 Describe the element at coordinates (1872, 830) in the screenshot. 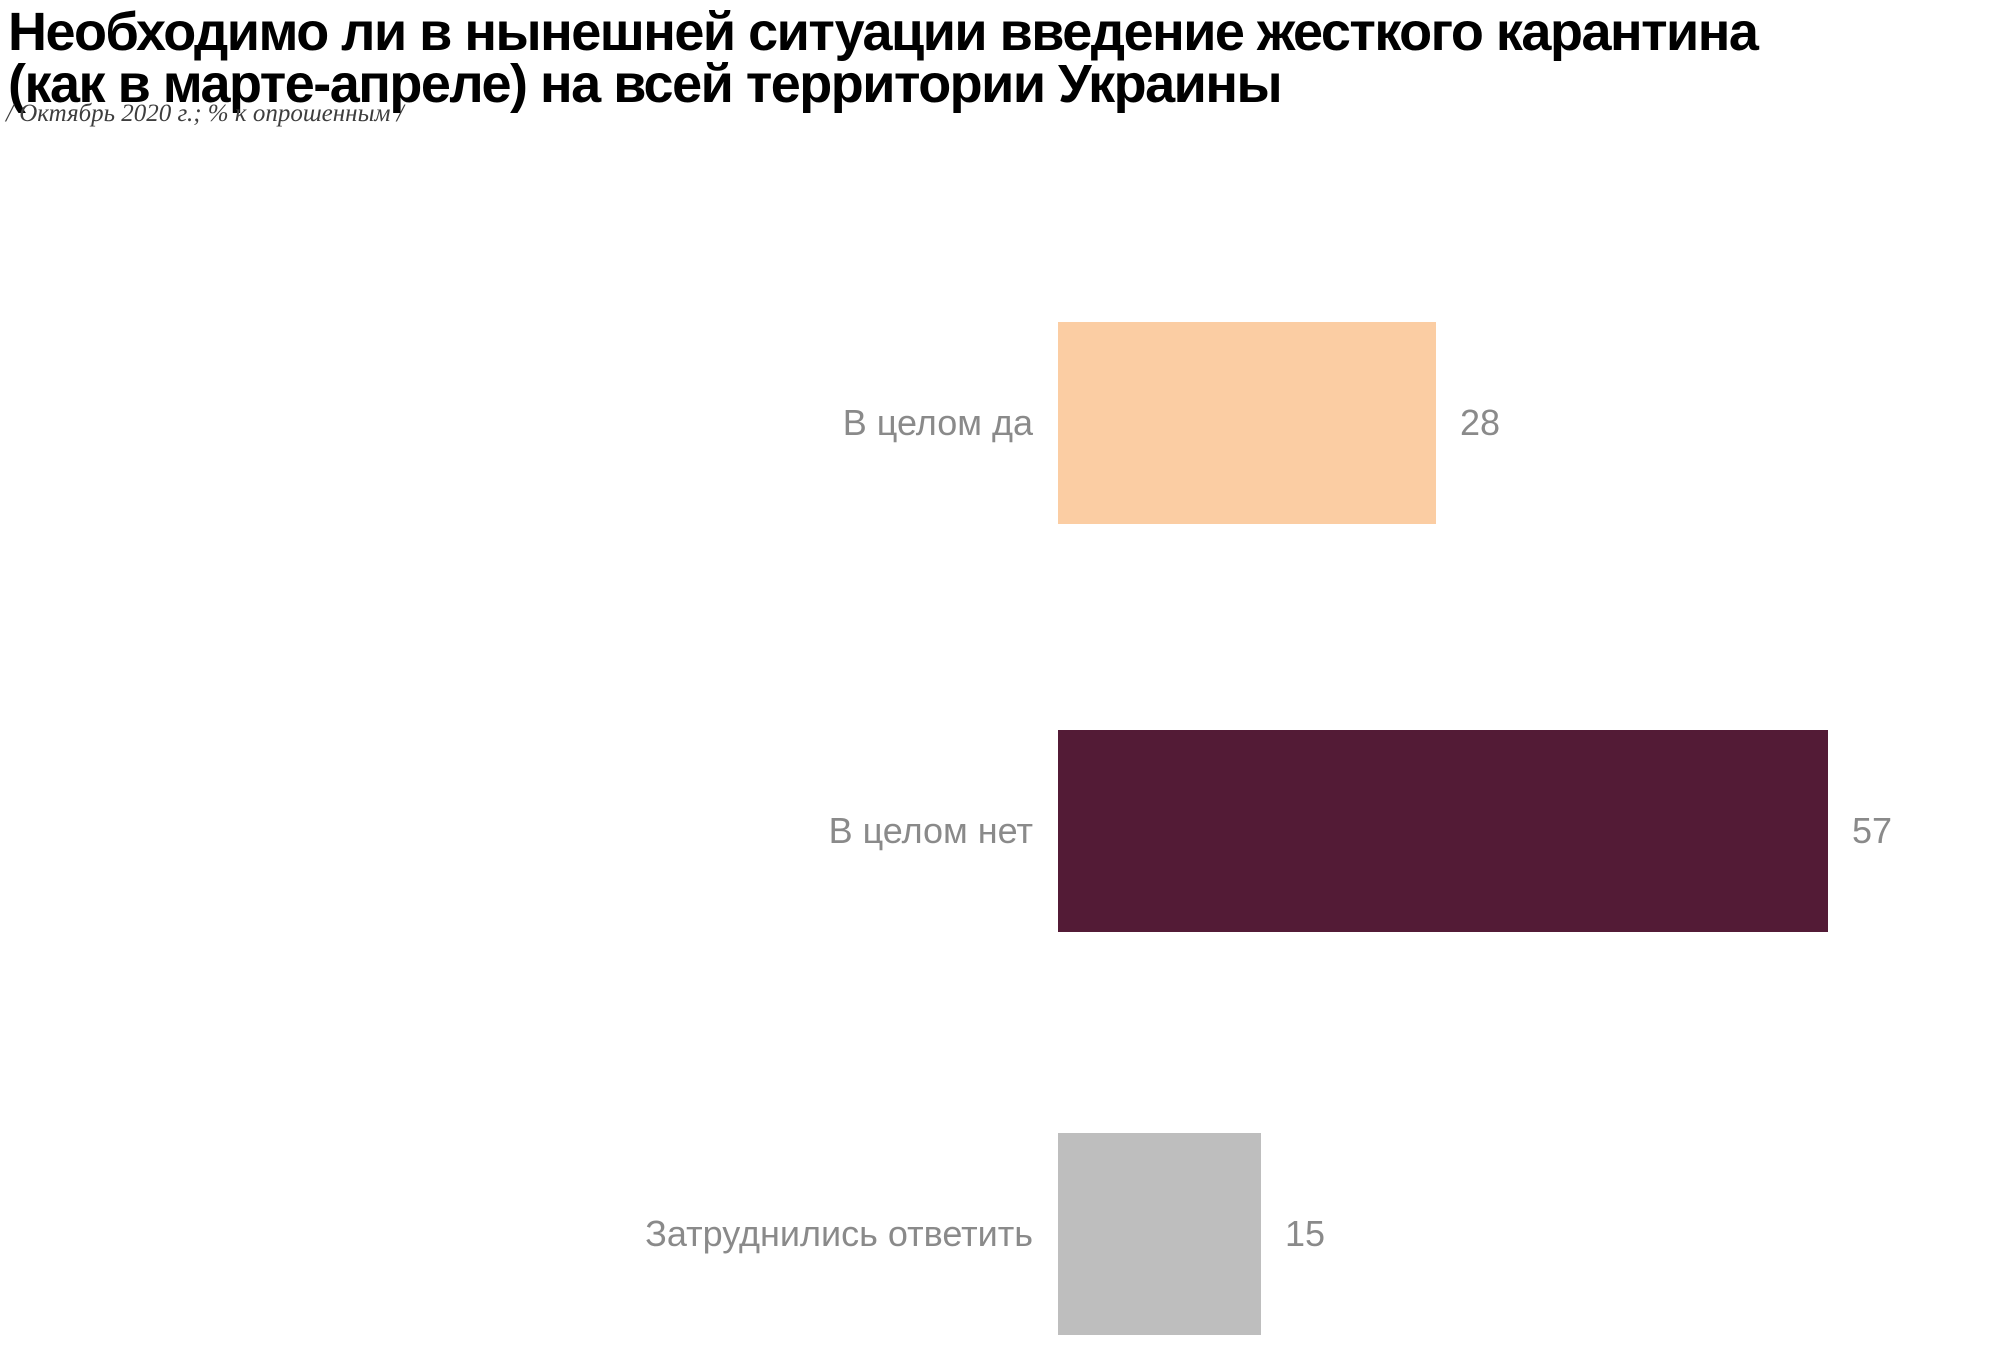

I see `value-label: 57` at that location.